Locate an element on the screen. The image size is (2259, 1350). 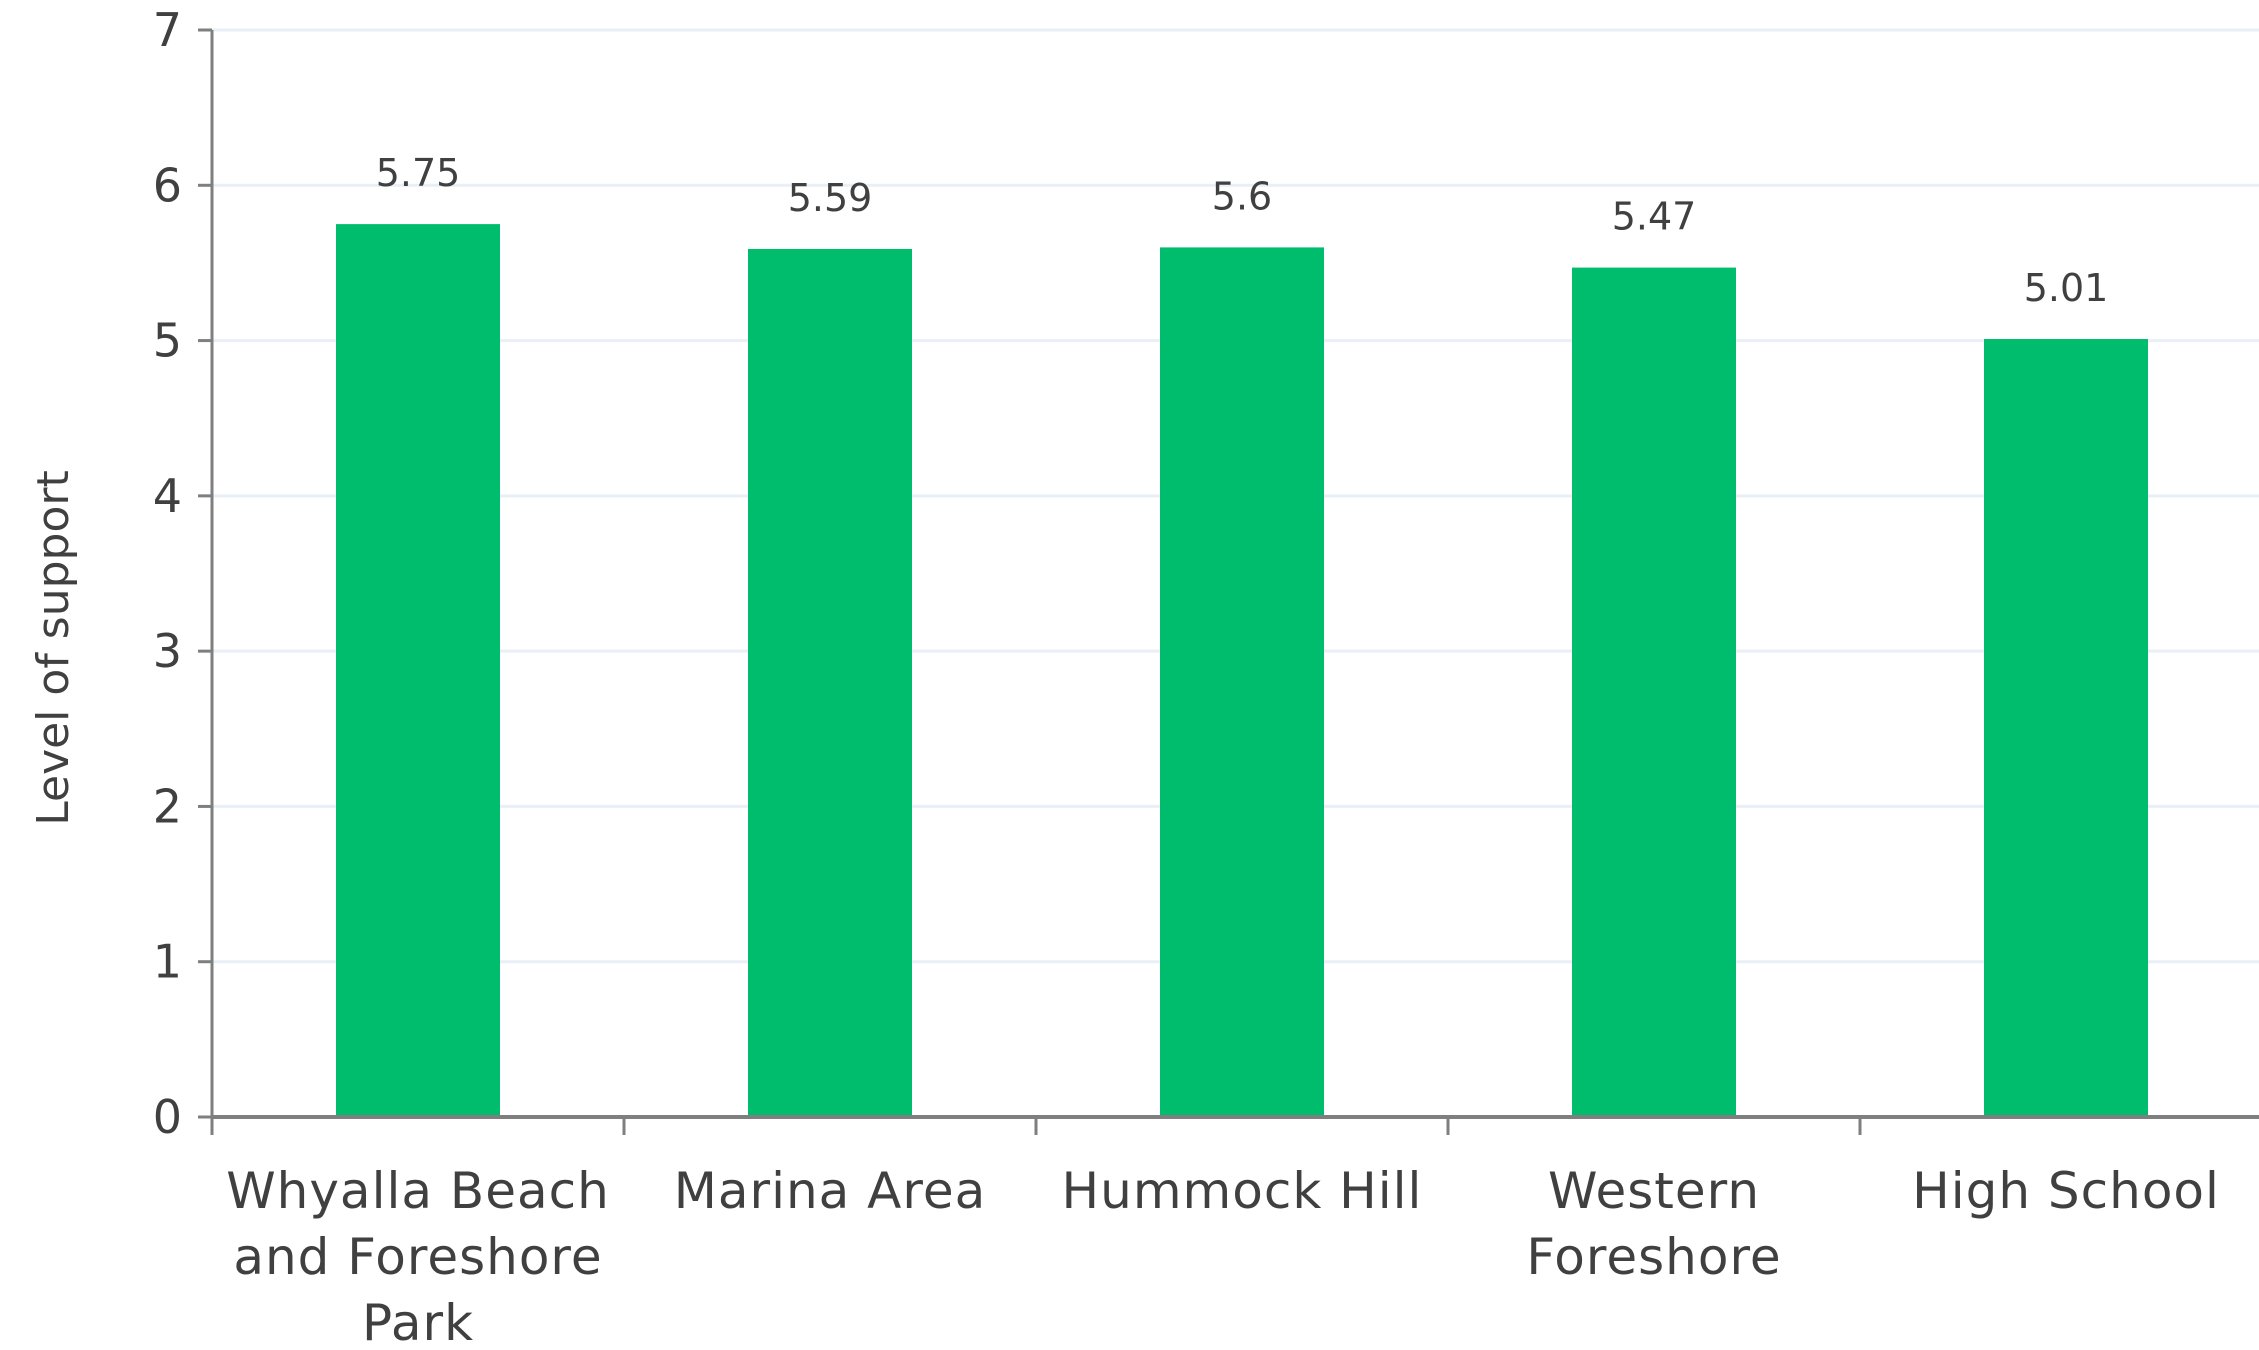
y-tick-label: 2 is located at coordinates (167, 806).